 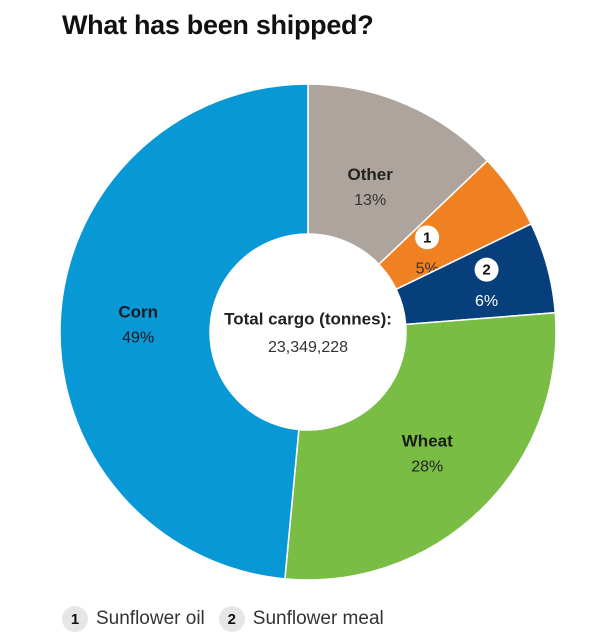 I want to click on legend-item-sunflower-oil: 1 Sunflower oil, so click(x=133, y=619).